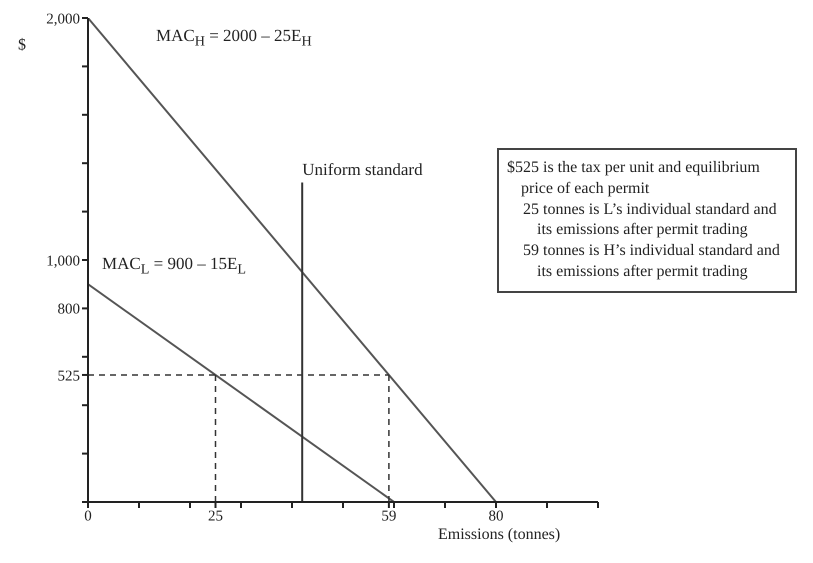 The height and width of the screenshot is (563, 813). What do you see at coordinates (362, 170) in the screenshot?
I see `annotation: Uniform standard` at bounding box center [362, 170].